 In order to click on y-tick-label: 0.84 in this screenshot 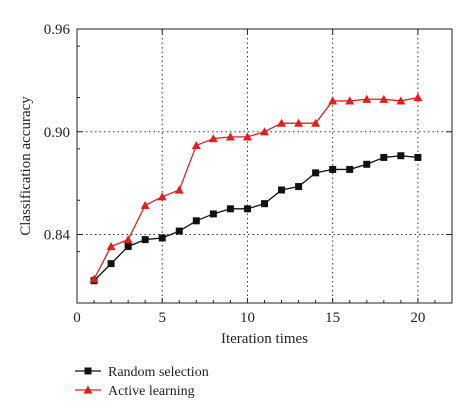, I will do `click(57, 236)`.